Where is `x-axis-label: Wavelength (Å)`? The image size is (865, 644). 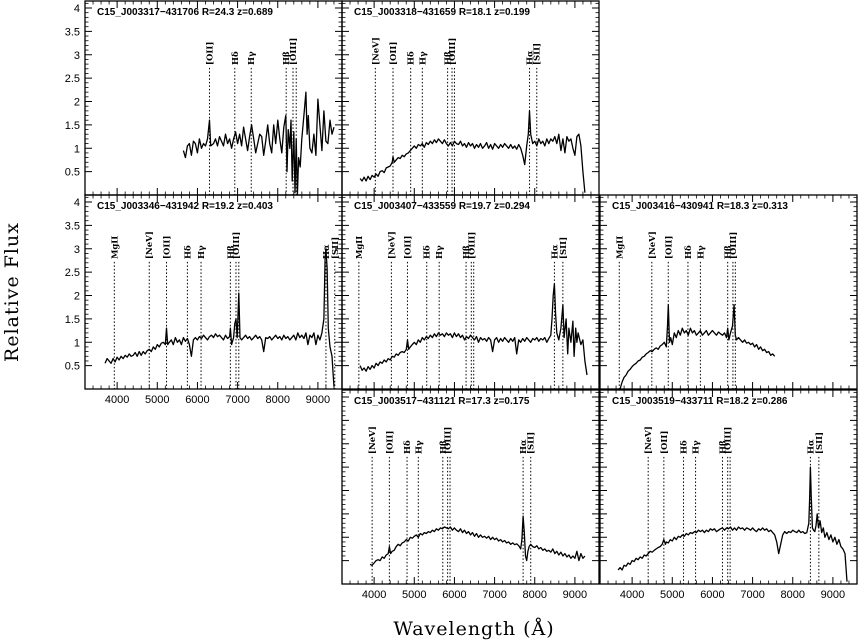
x-axis-label: Wavelength (Å) is located at coordinates (473, 629).